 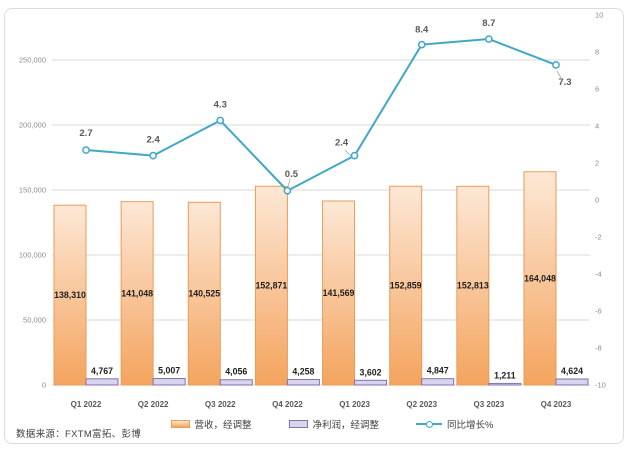 I want to click on x-axis-label: Q3 2022, so click(x=220, y=404).